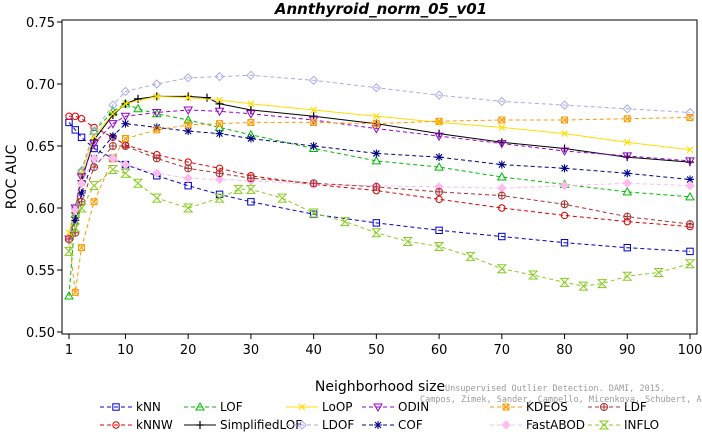 This screenshot has height=434, width=702. I want to click on legend-label: LOF, so click(231, 407).